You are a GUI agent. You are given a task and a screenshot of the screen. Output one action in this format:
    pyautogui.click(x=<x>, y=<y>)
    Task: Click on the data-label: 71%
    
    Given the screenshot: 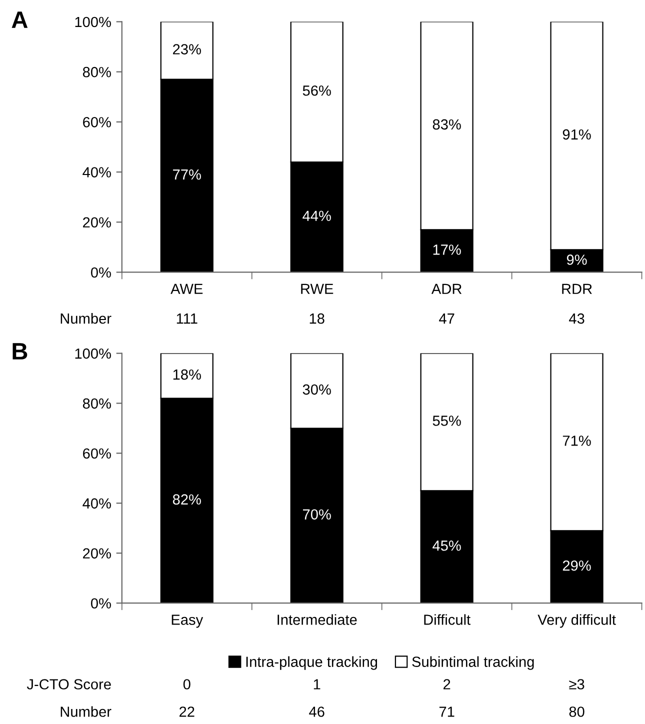 What is the action you would take?
    pyautogui.click(x=576, y=441)
    